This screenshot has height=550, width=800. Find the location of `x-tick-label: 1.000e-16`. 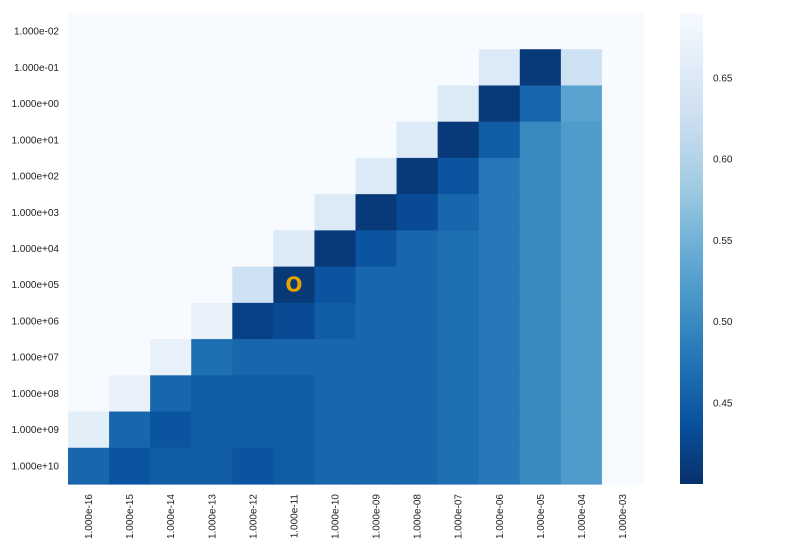

x-tick-label: 1.000e-16 is located at coordinates (89, 516).